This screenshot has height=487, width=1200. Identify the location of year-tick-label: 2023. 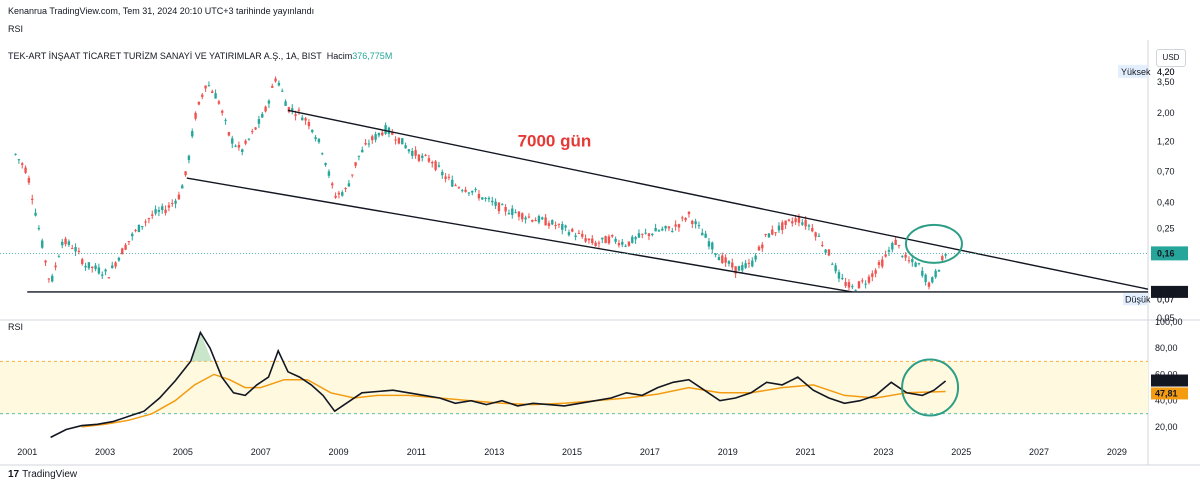
(883, 452).